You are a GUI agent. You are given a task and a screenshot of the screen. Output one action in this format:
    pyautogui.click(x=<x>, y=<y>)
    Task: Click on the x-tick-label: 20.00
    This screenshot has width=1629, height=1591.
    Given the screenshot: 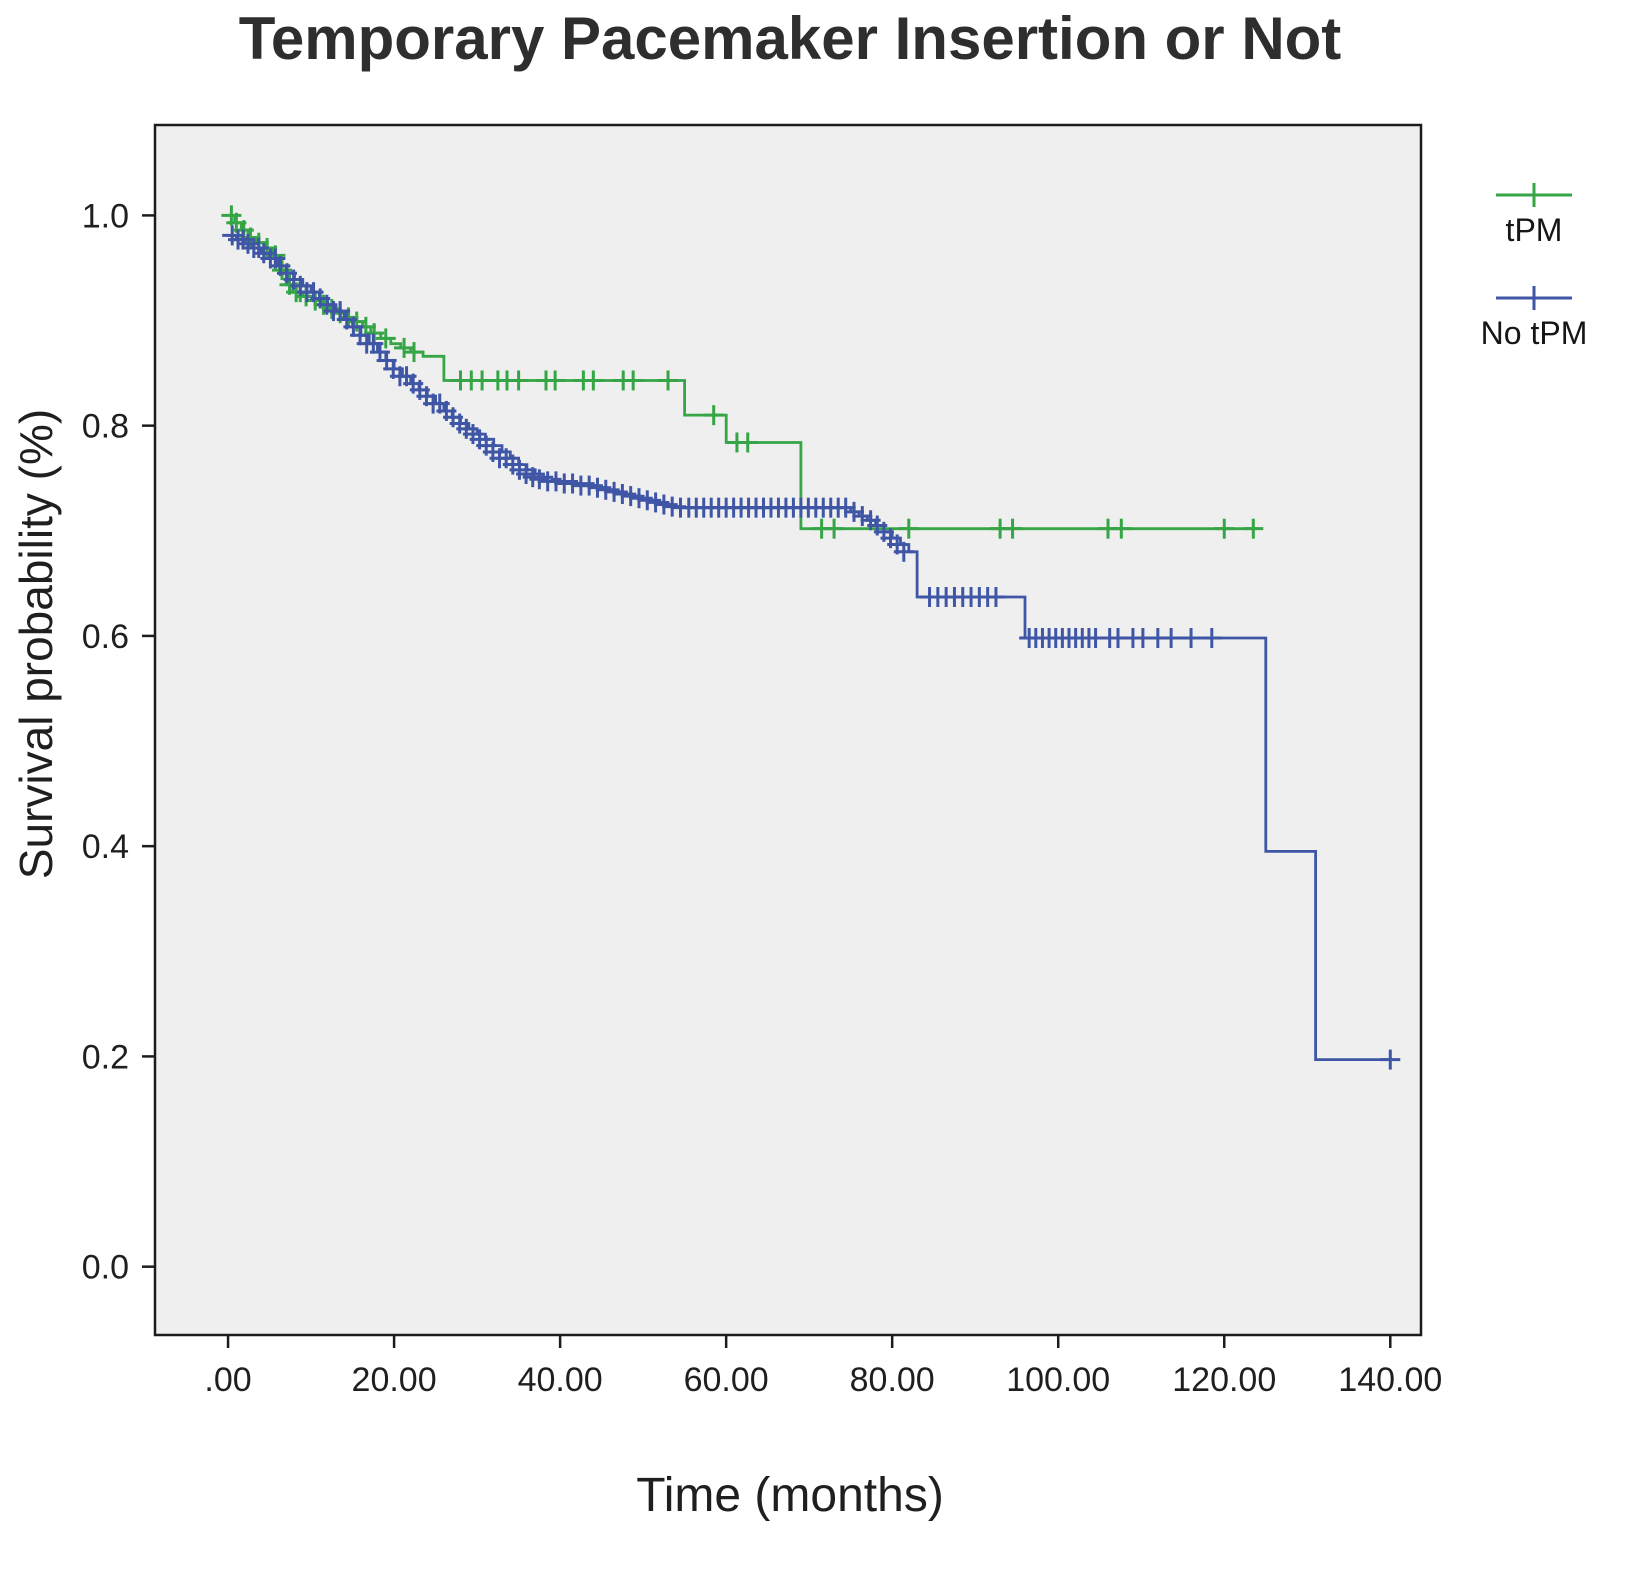 What is the action you would take?
    pyautogui.click(x=394, y=1380)
    